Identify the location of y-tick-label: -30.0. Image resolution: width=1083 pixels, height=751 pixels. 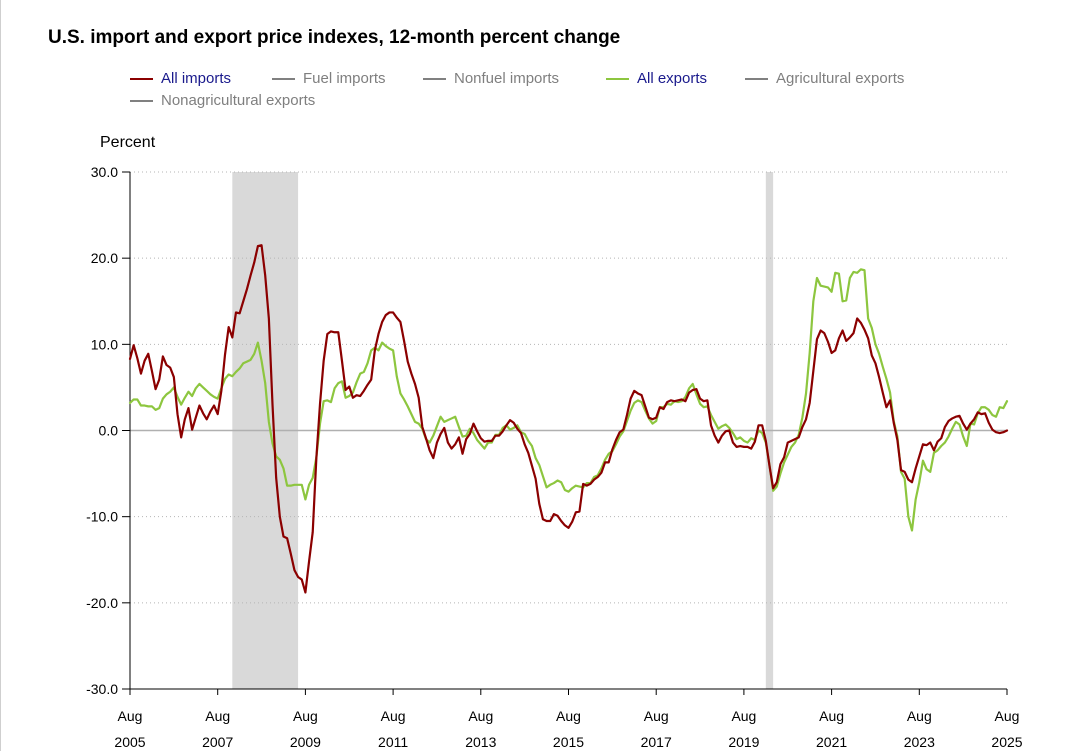
(102, 689).